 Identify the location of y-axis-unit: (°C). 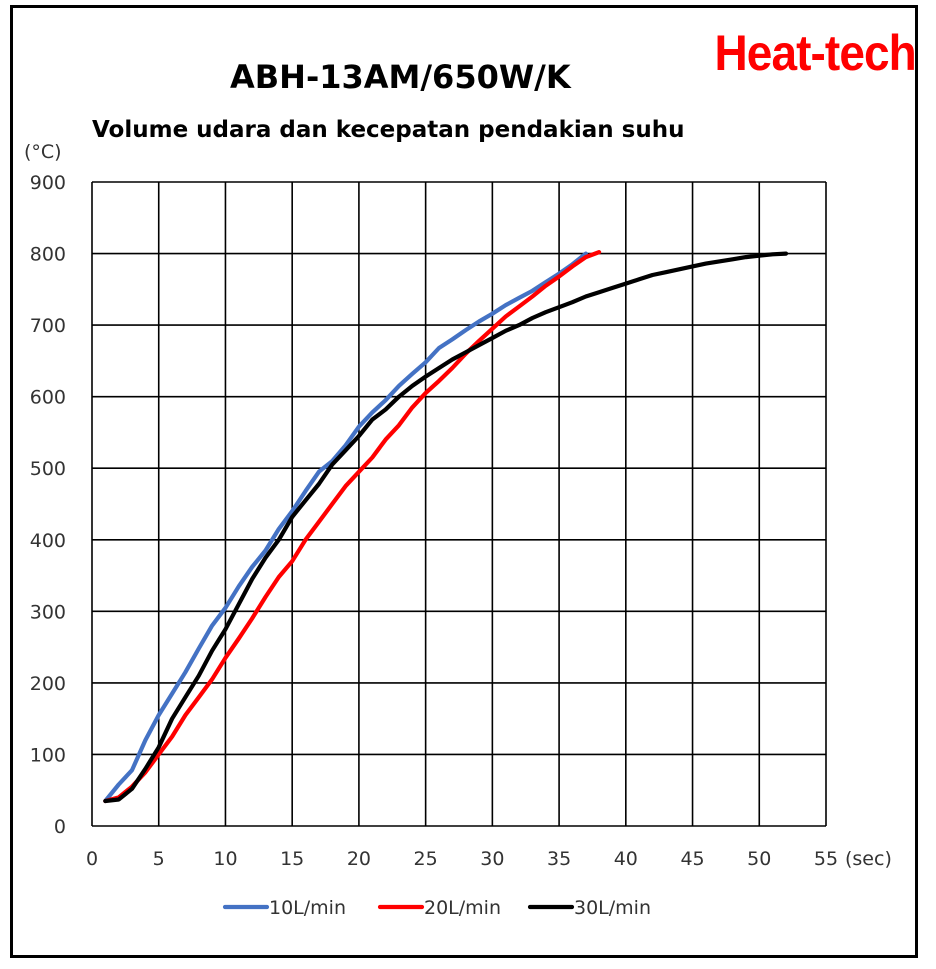
(43, 152).